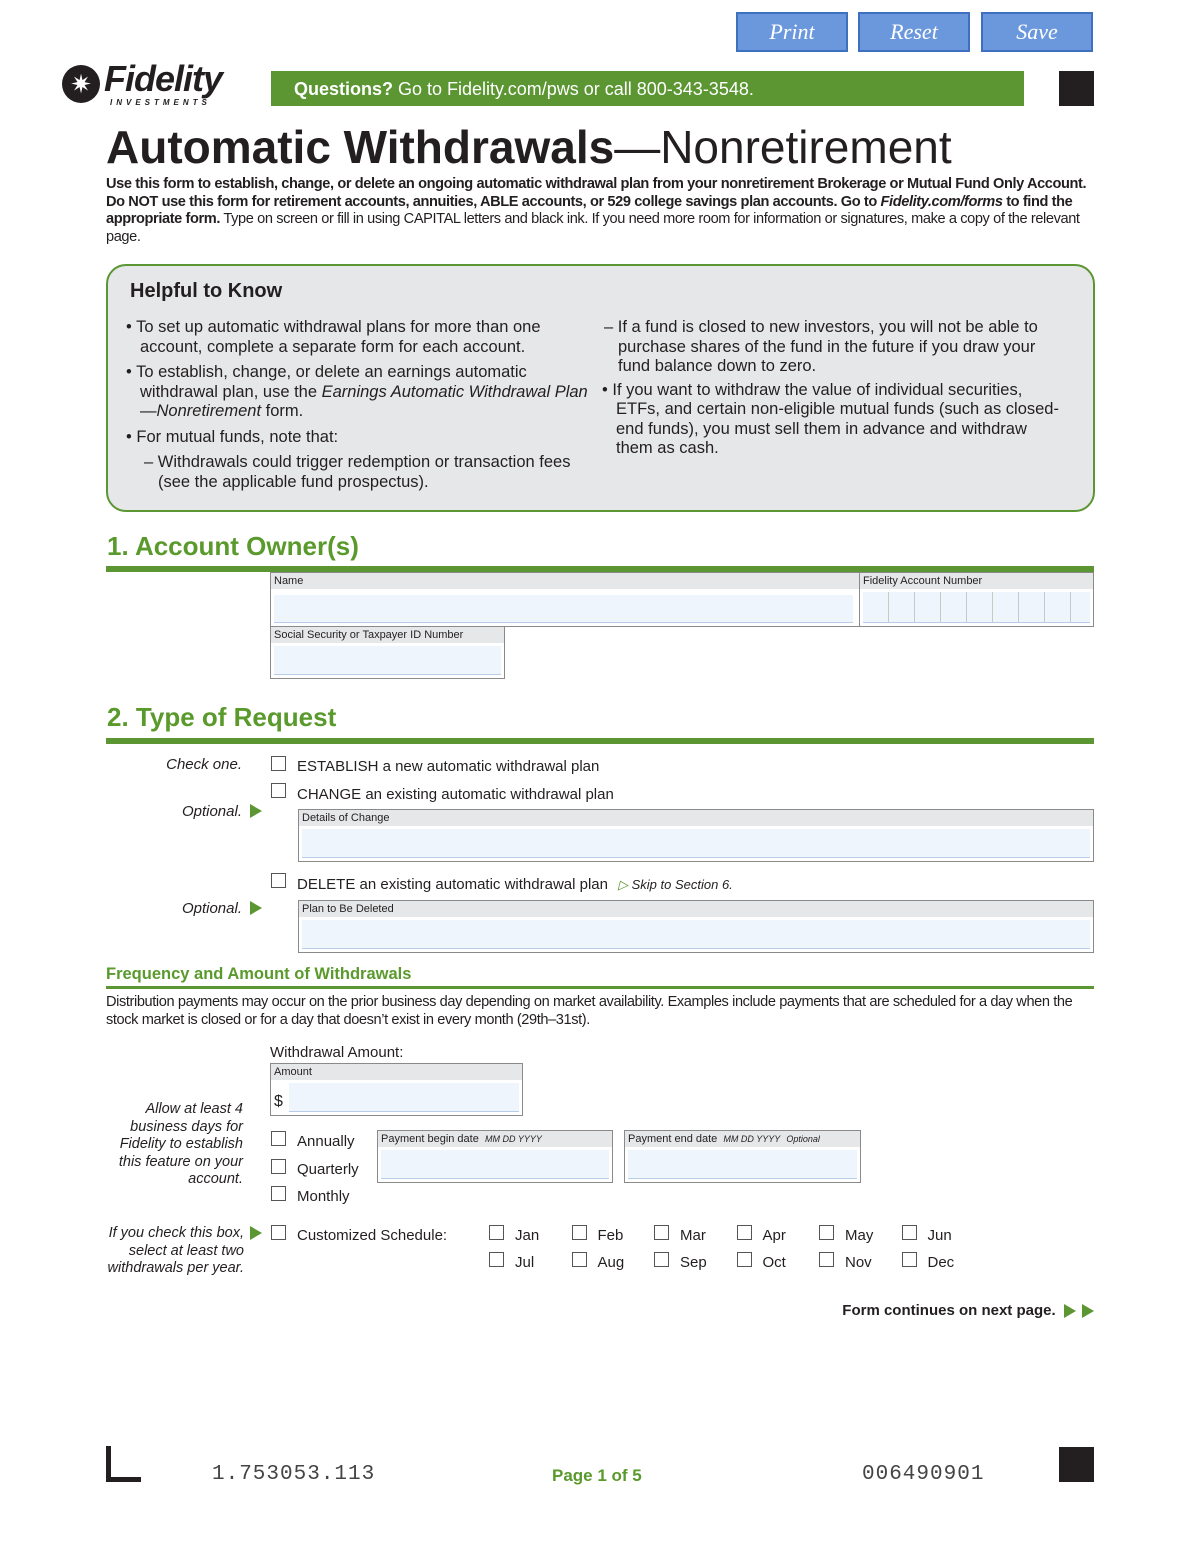 The height and width of the screenshot is (1553, 1200). Describe the element at coordinates (949, 1310) in the screenshot. I see `continues-note: Form continues on next page.` at that location.